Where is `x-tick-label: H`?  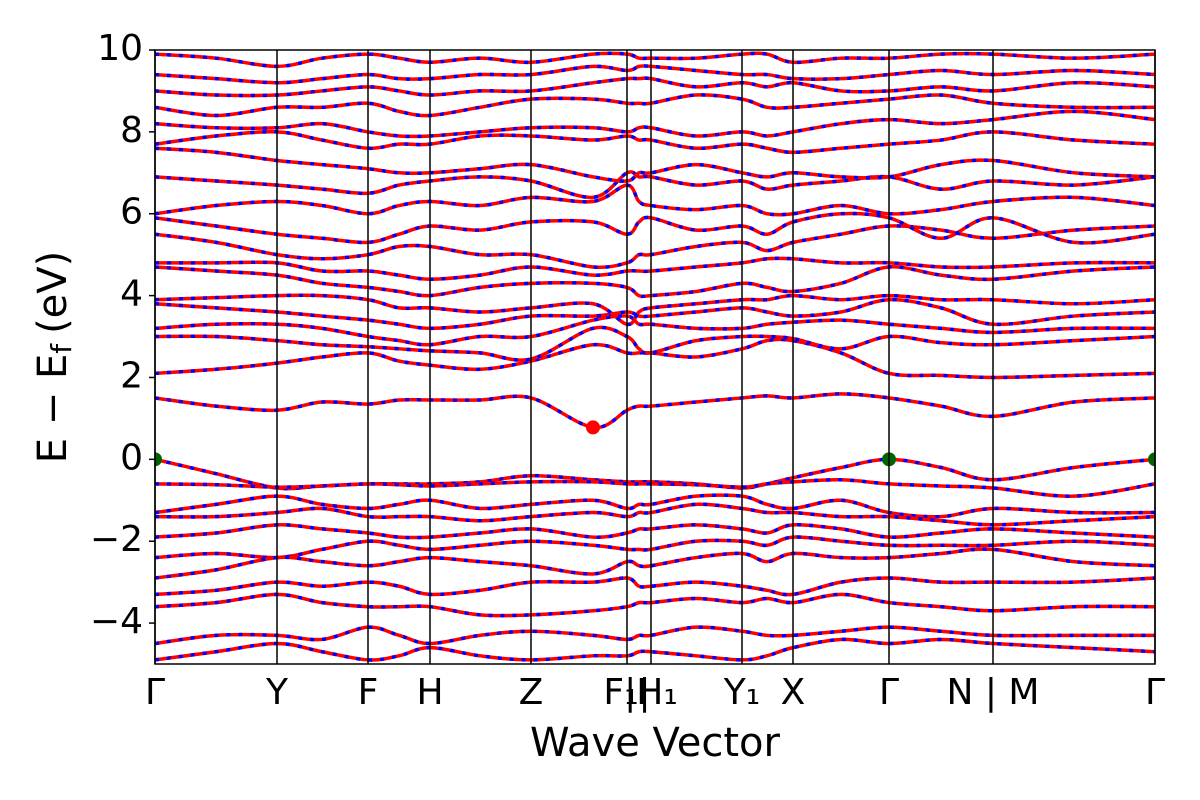 x-tick-label: H is located at coordinates (429, 692).